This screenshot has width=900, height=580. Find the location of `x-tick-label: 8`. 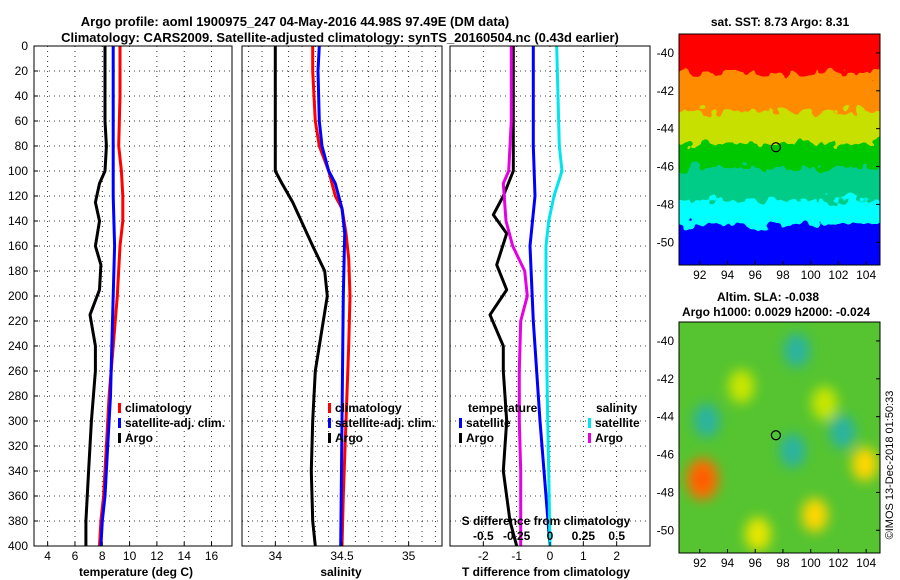

x-tick-label: 8 is located at coordinates (102, 556).